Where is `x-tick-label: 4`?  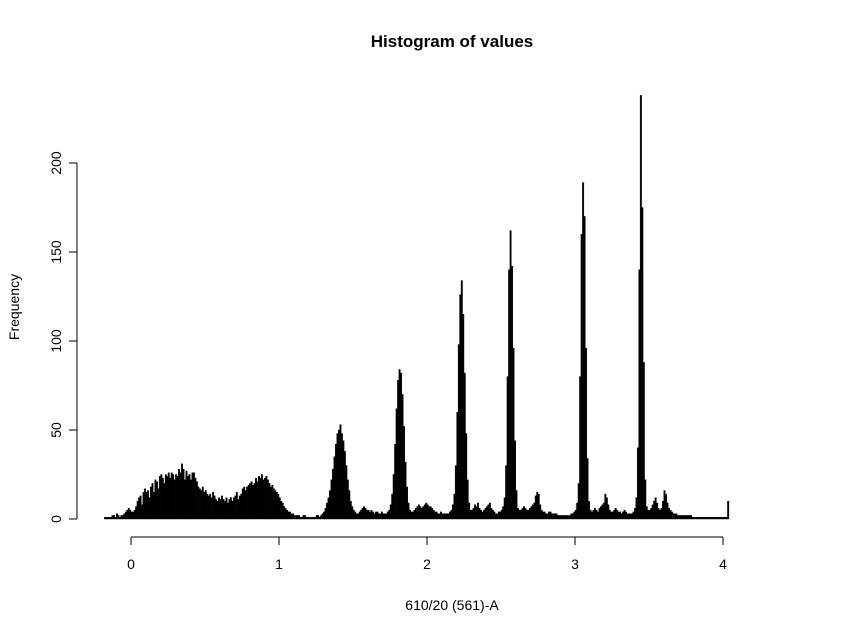
x-tick-label: 4 is located at coordinates (723, 564).